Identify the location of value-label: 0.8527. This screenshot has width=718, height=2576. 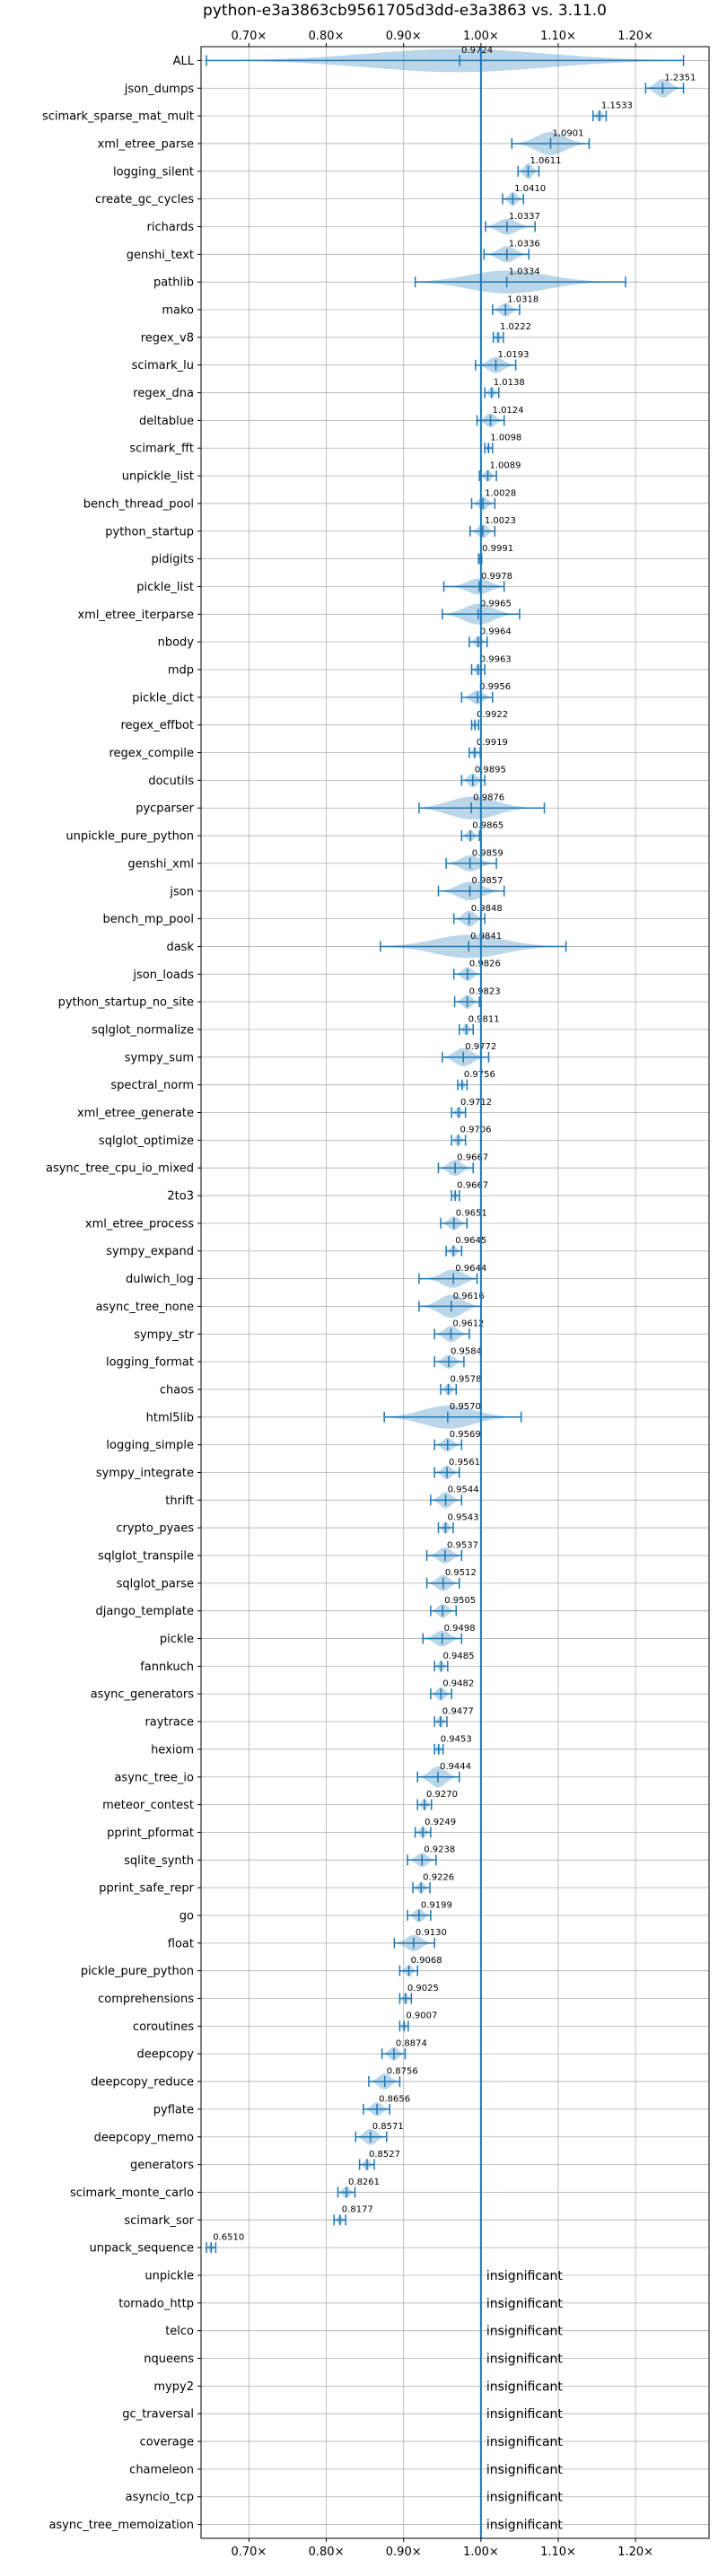
(384, 2155).